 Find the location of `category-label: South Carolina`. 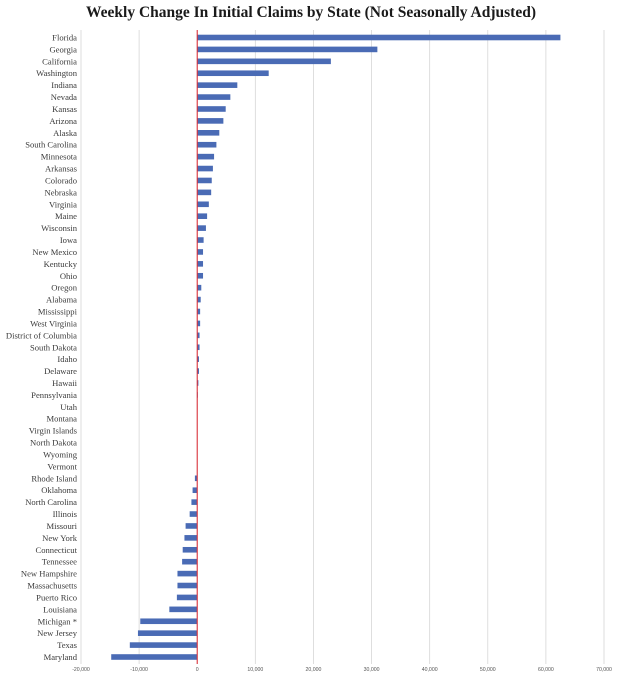

category-label: South Carolina is located at coordinates (51, 145).